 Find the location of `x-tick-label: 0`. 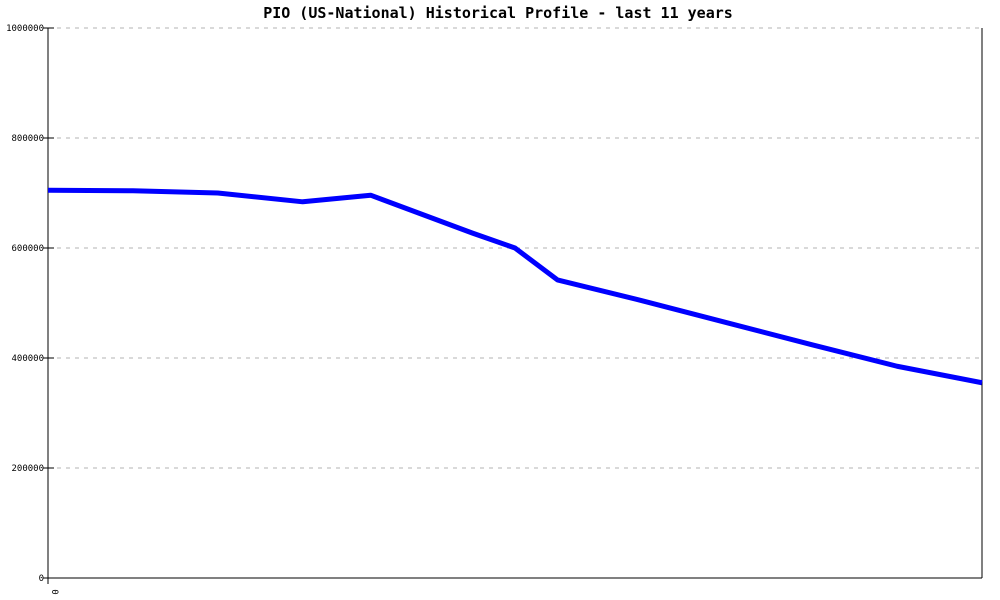

x-tick-label: 0 is located at coordinates (54, 591).